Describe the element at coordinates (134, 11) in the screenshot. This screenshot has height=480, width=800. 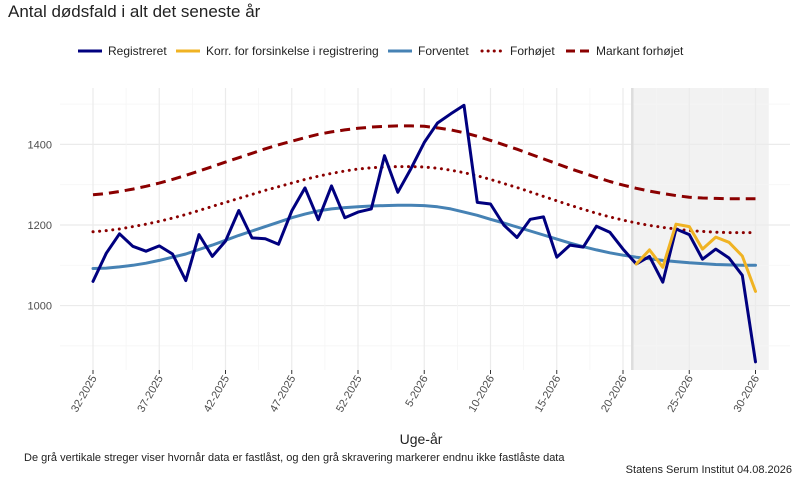
I see `chart-title: Antal dødsfald i alt det seneste år` at that location.